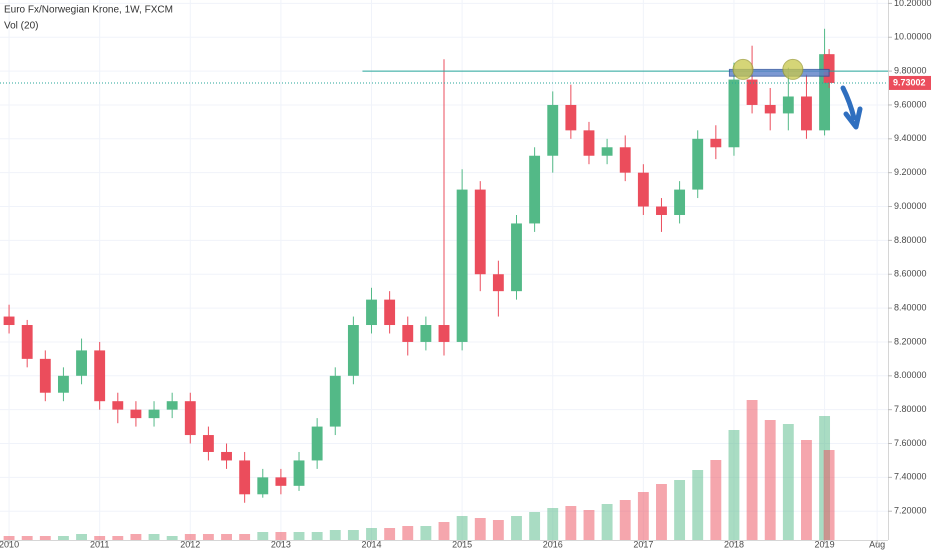  Describe the element at coordinates (643, 544) in the screenshot. I see `x-tick-label: 2017` at that location.